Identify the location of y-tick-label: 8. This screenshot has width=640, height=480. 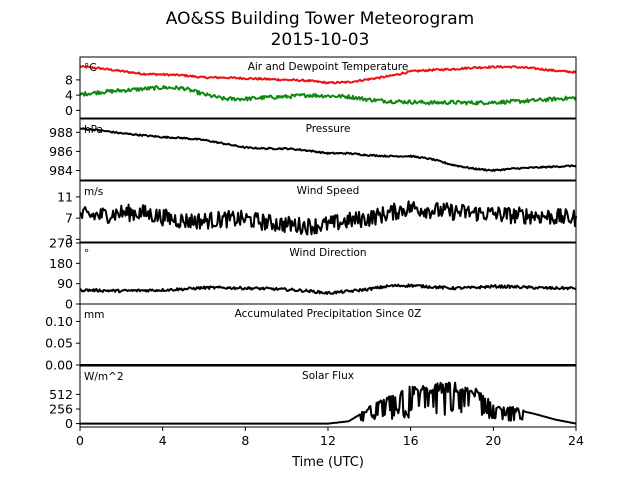
(69, 79).